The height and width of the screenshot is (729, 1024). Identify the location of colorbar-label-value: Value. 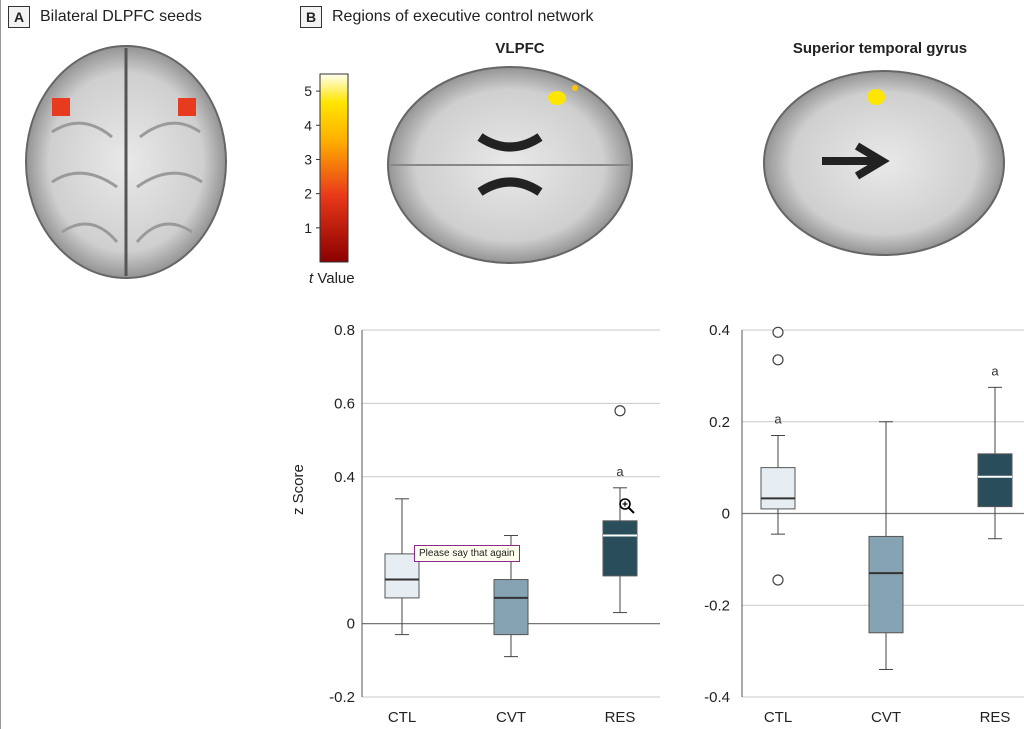
(334, 278).